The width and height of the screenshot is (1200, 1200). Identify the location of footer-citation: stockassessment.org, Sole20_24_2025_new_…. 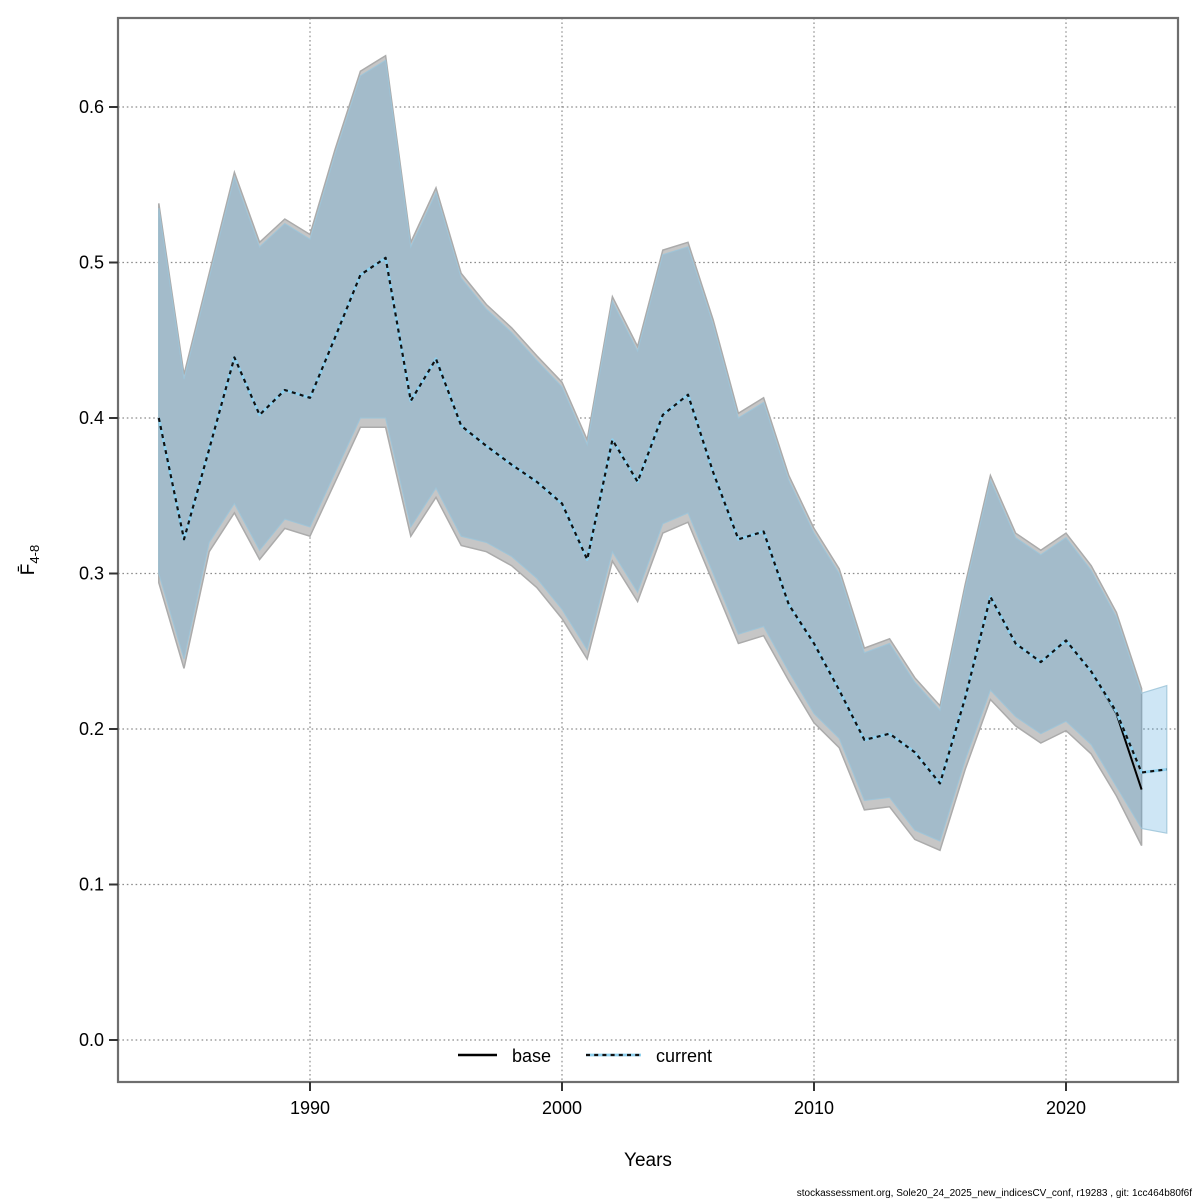
(994, 1193).